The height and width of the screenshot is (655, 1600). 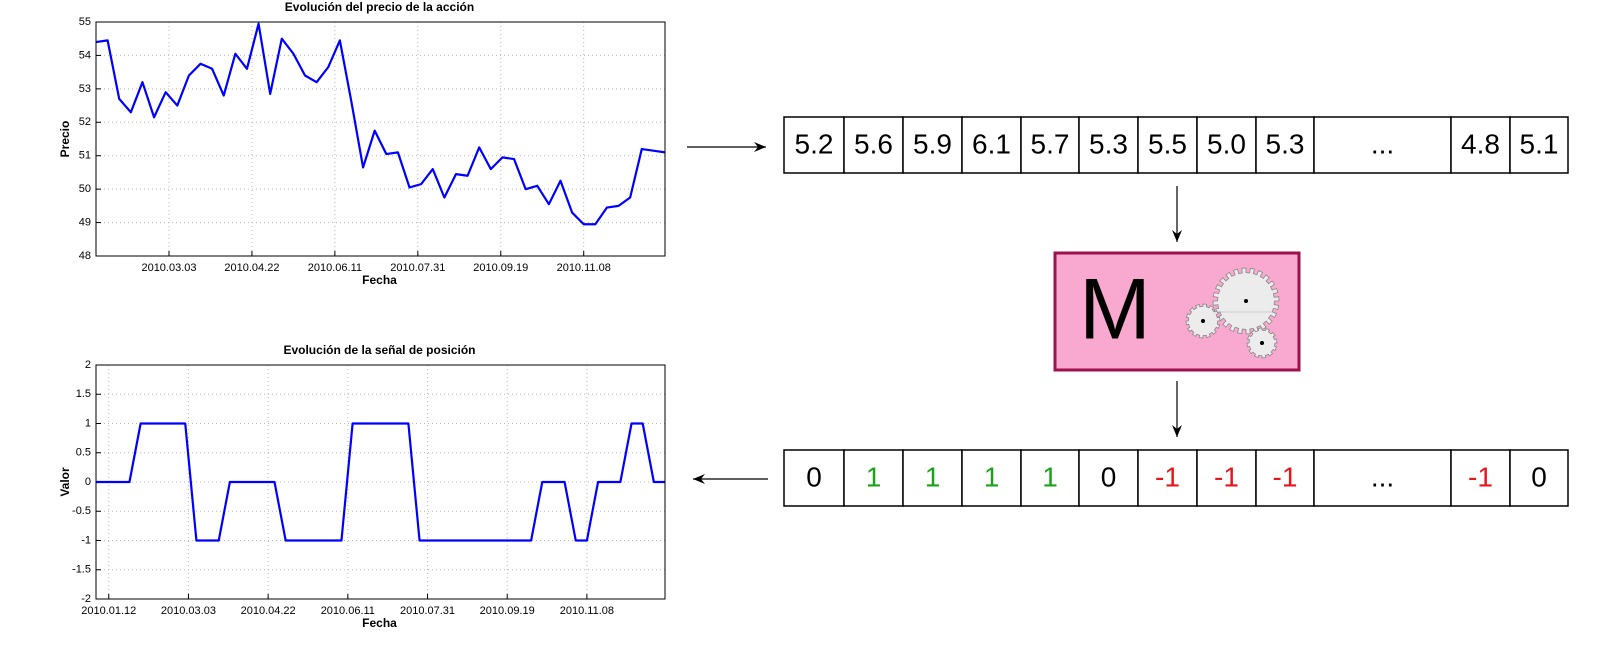 I want to click on x-tick-label: 2010.01.12, so click(x=108, y=611).